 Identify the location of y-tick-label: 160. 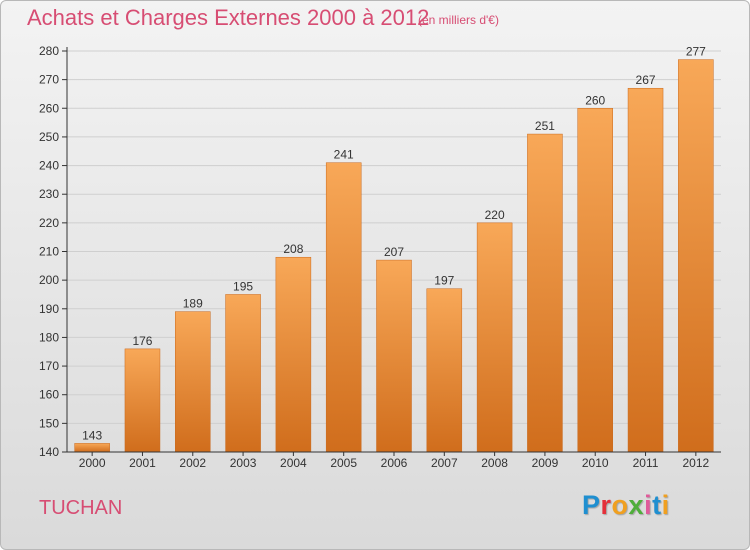
(49, 395).